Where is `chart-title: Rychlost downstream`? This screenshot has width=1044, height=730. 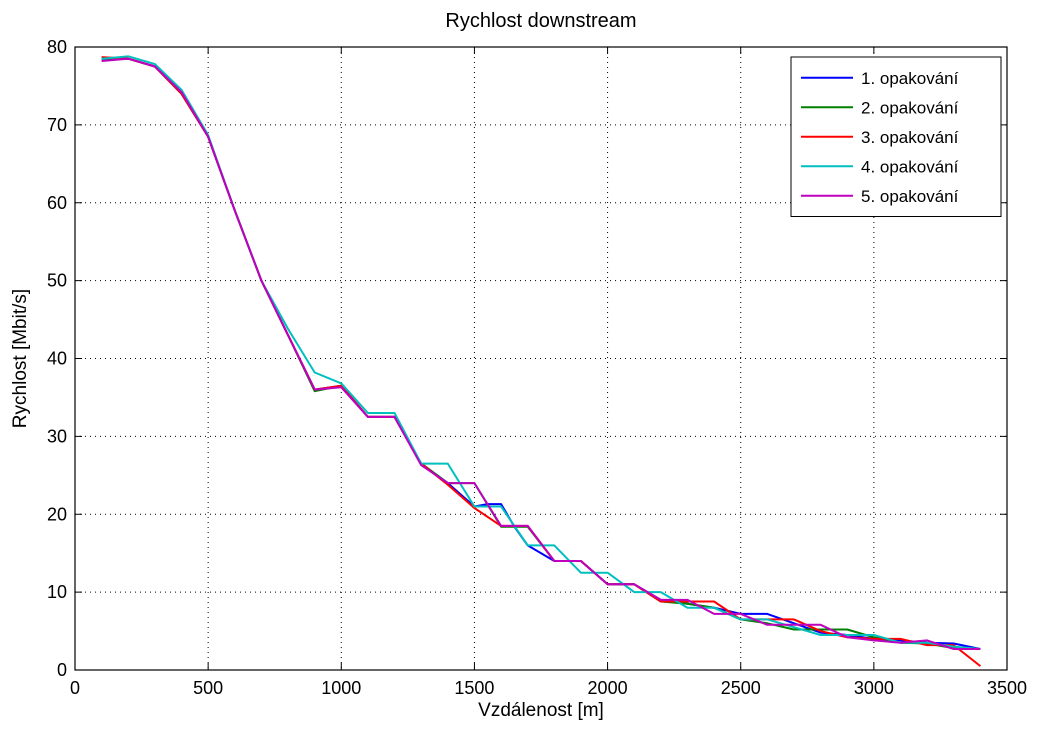
chart-title: Rychlost downstream is located at coordinates (540, 21).